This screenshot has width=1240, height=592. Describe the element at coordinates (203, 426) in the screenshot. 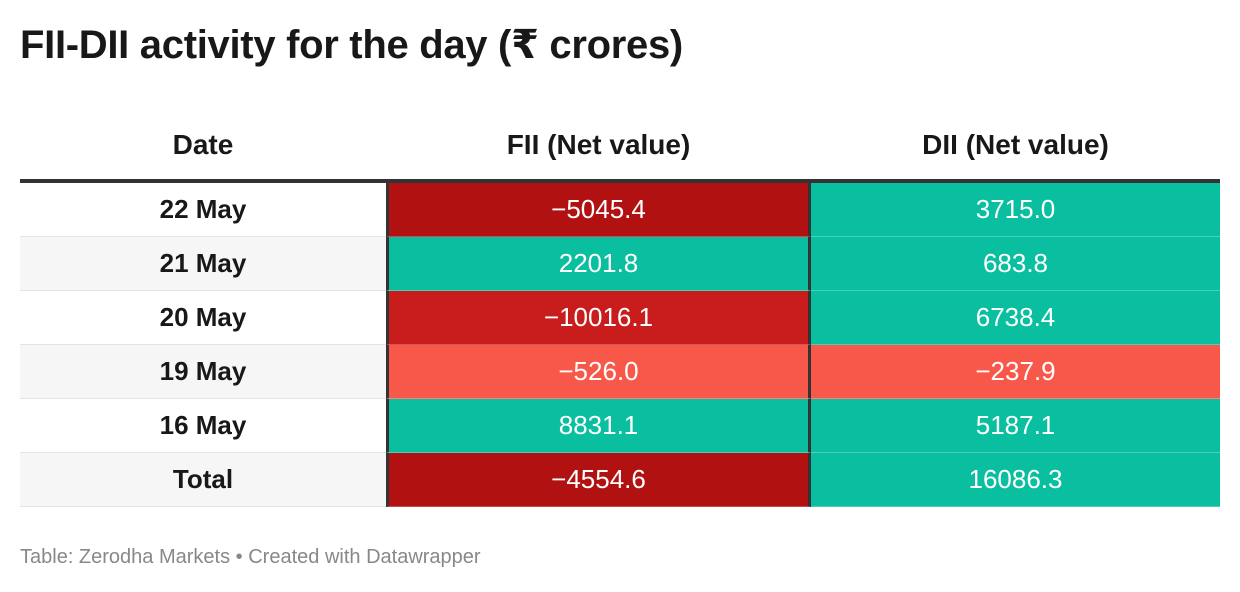

I see `date-cell: 16 May` at that location.